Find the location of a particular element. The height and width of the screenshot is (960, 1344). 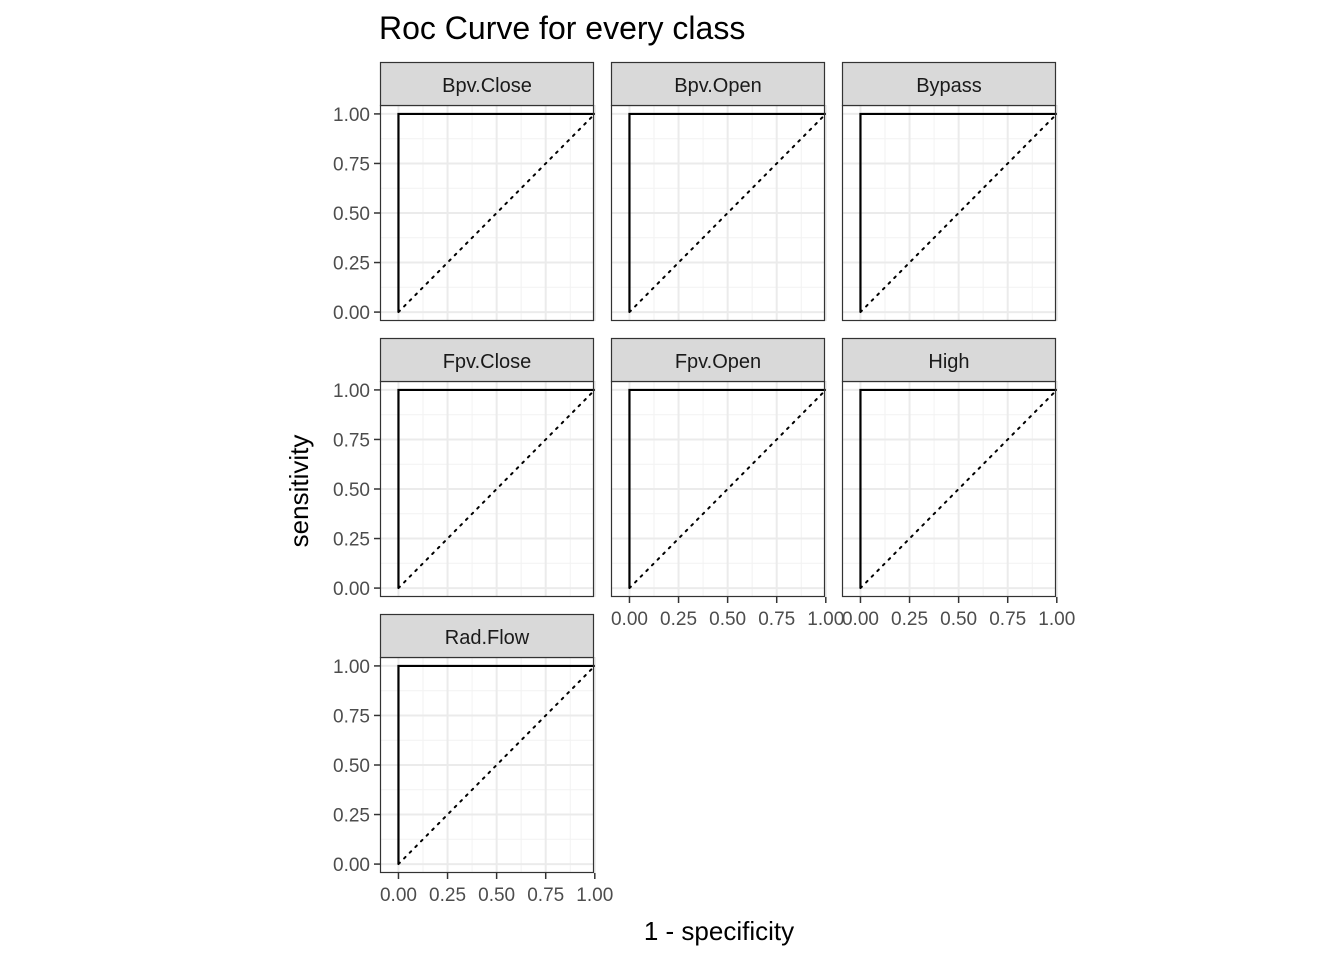

facet-strip-label: Fpv.Close is located at coordinates (487, 362).